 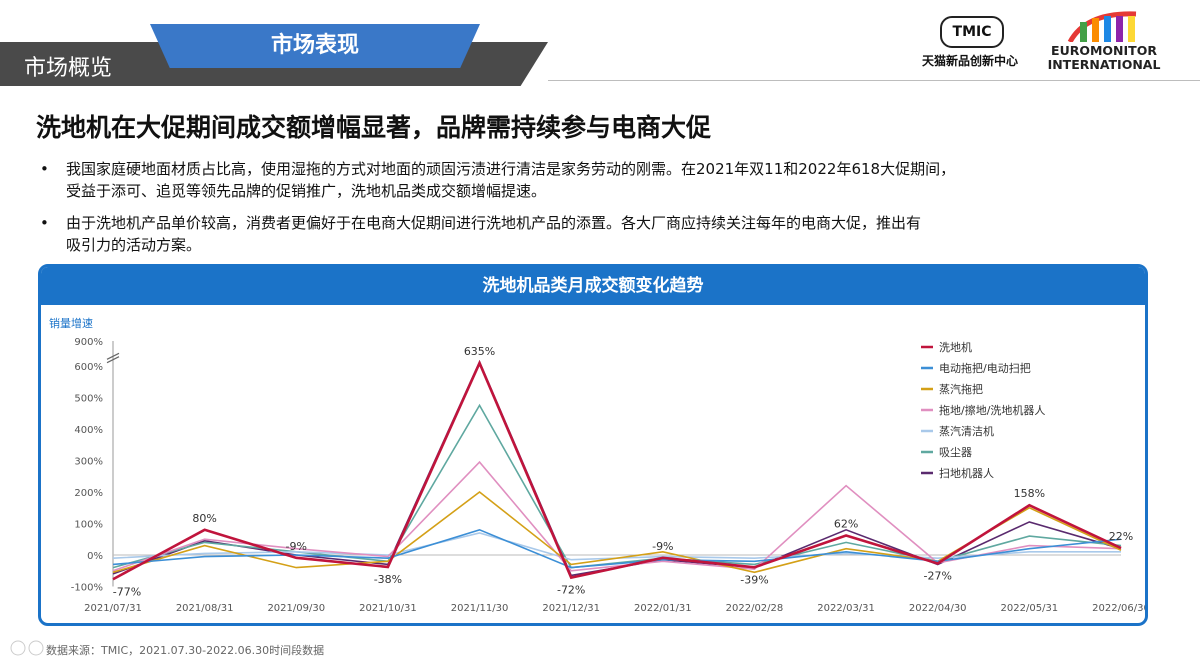 What do you see at coordinates (88, 525) in the screenshot?
I see `y-tick-label: 100%` at bounding box center [88, 525].